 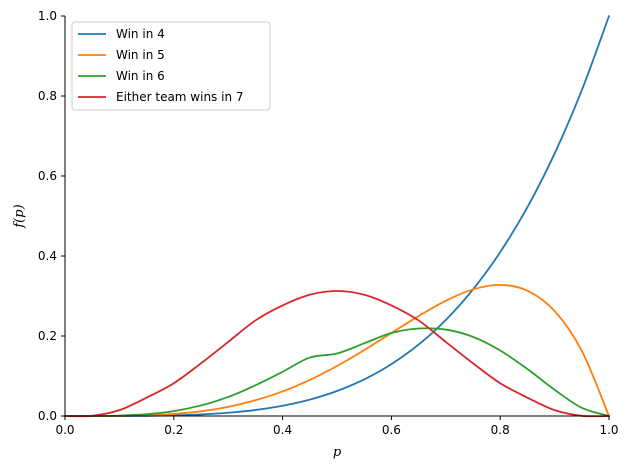 I want to click on x-tick-label: 0.0, so click(x=64, y=430).